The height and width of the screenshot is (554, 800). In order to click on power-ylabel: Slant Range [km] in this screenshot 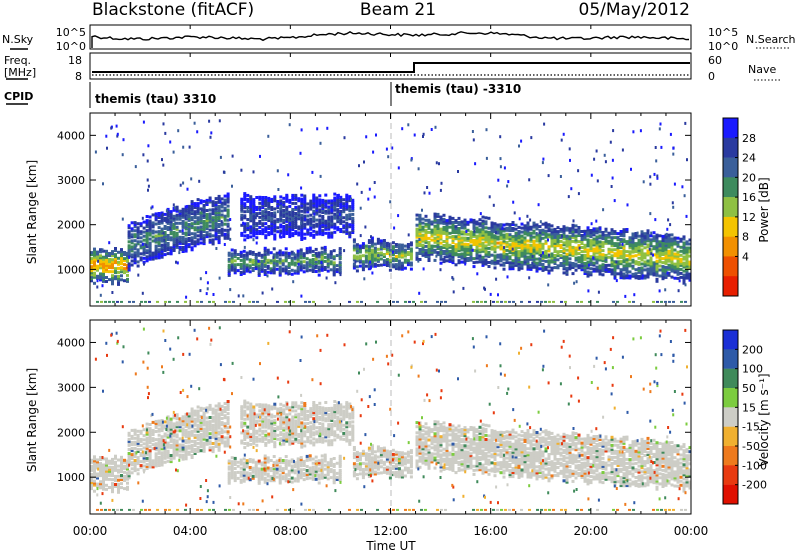, I will do `click(32, 212)`.